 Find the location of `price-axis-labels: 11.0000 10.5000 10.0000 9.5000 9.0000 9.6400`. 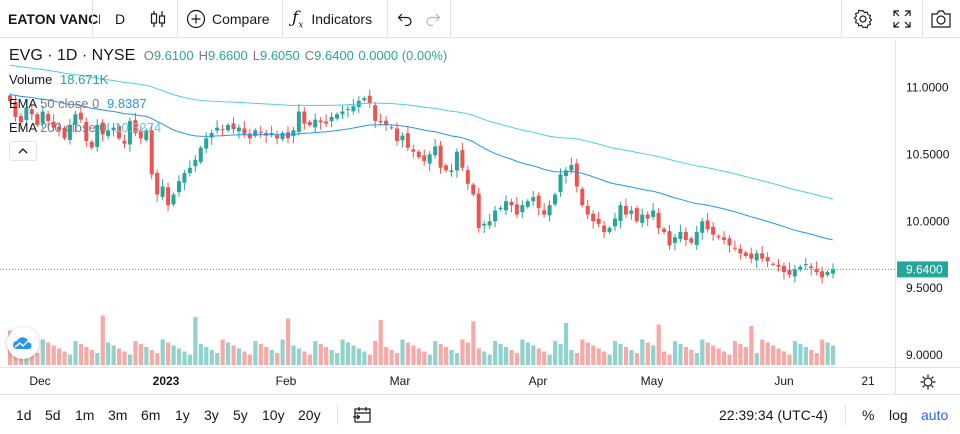

price-axis-labels: 11.0000 10.5000 10.0000 9.5000 9.0000 9.6400 is located at coordinates (923, 221).